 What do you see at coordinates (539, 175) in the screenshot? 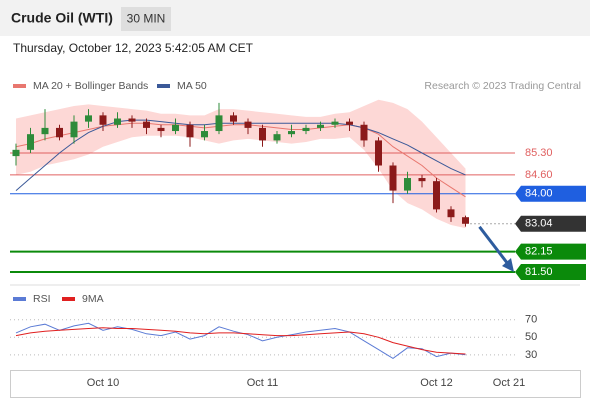
I see `level-label: 84.60` at bounding box center [539, 175].